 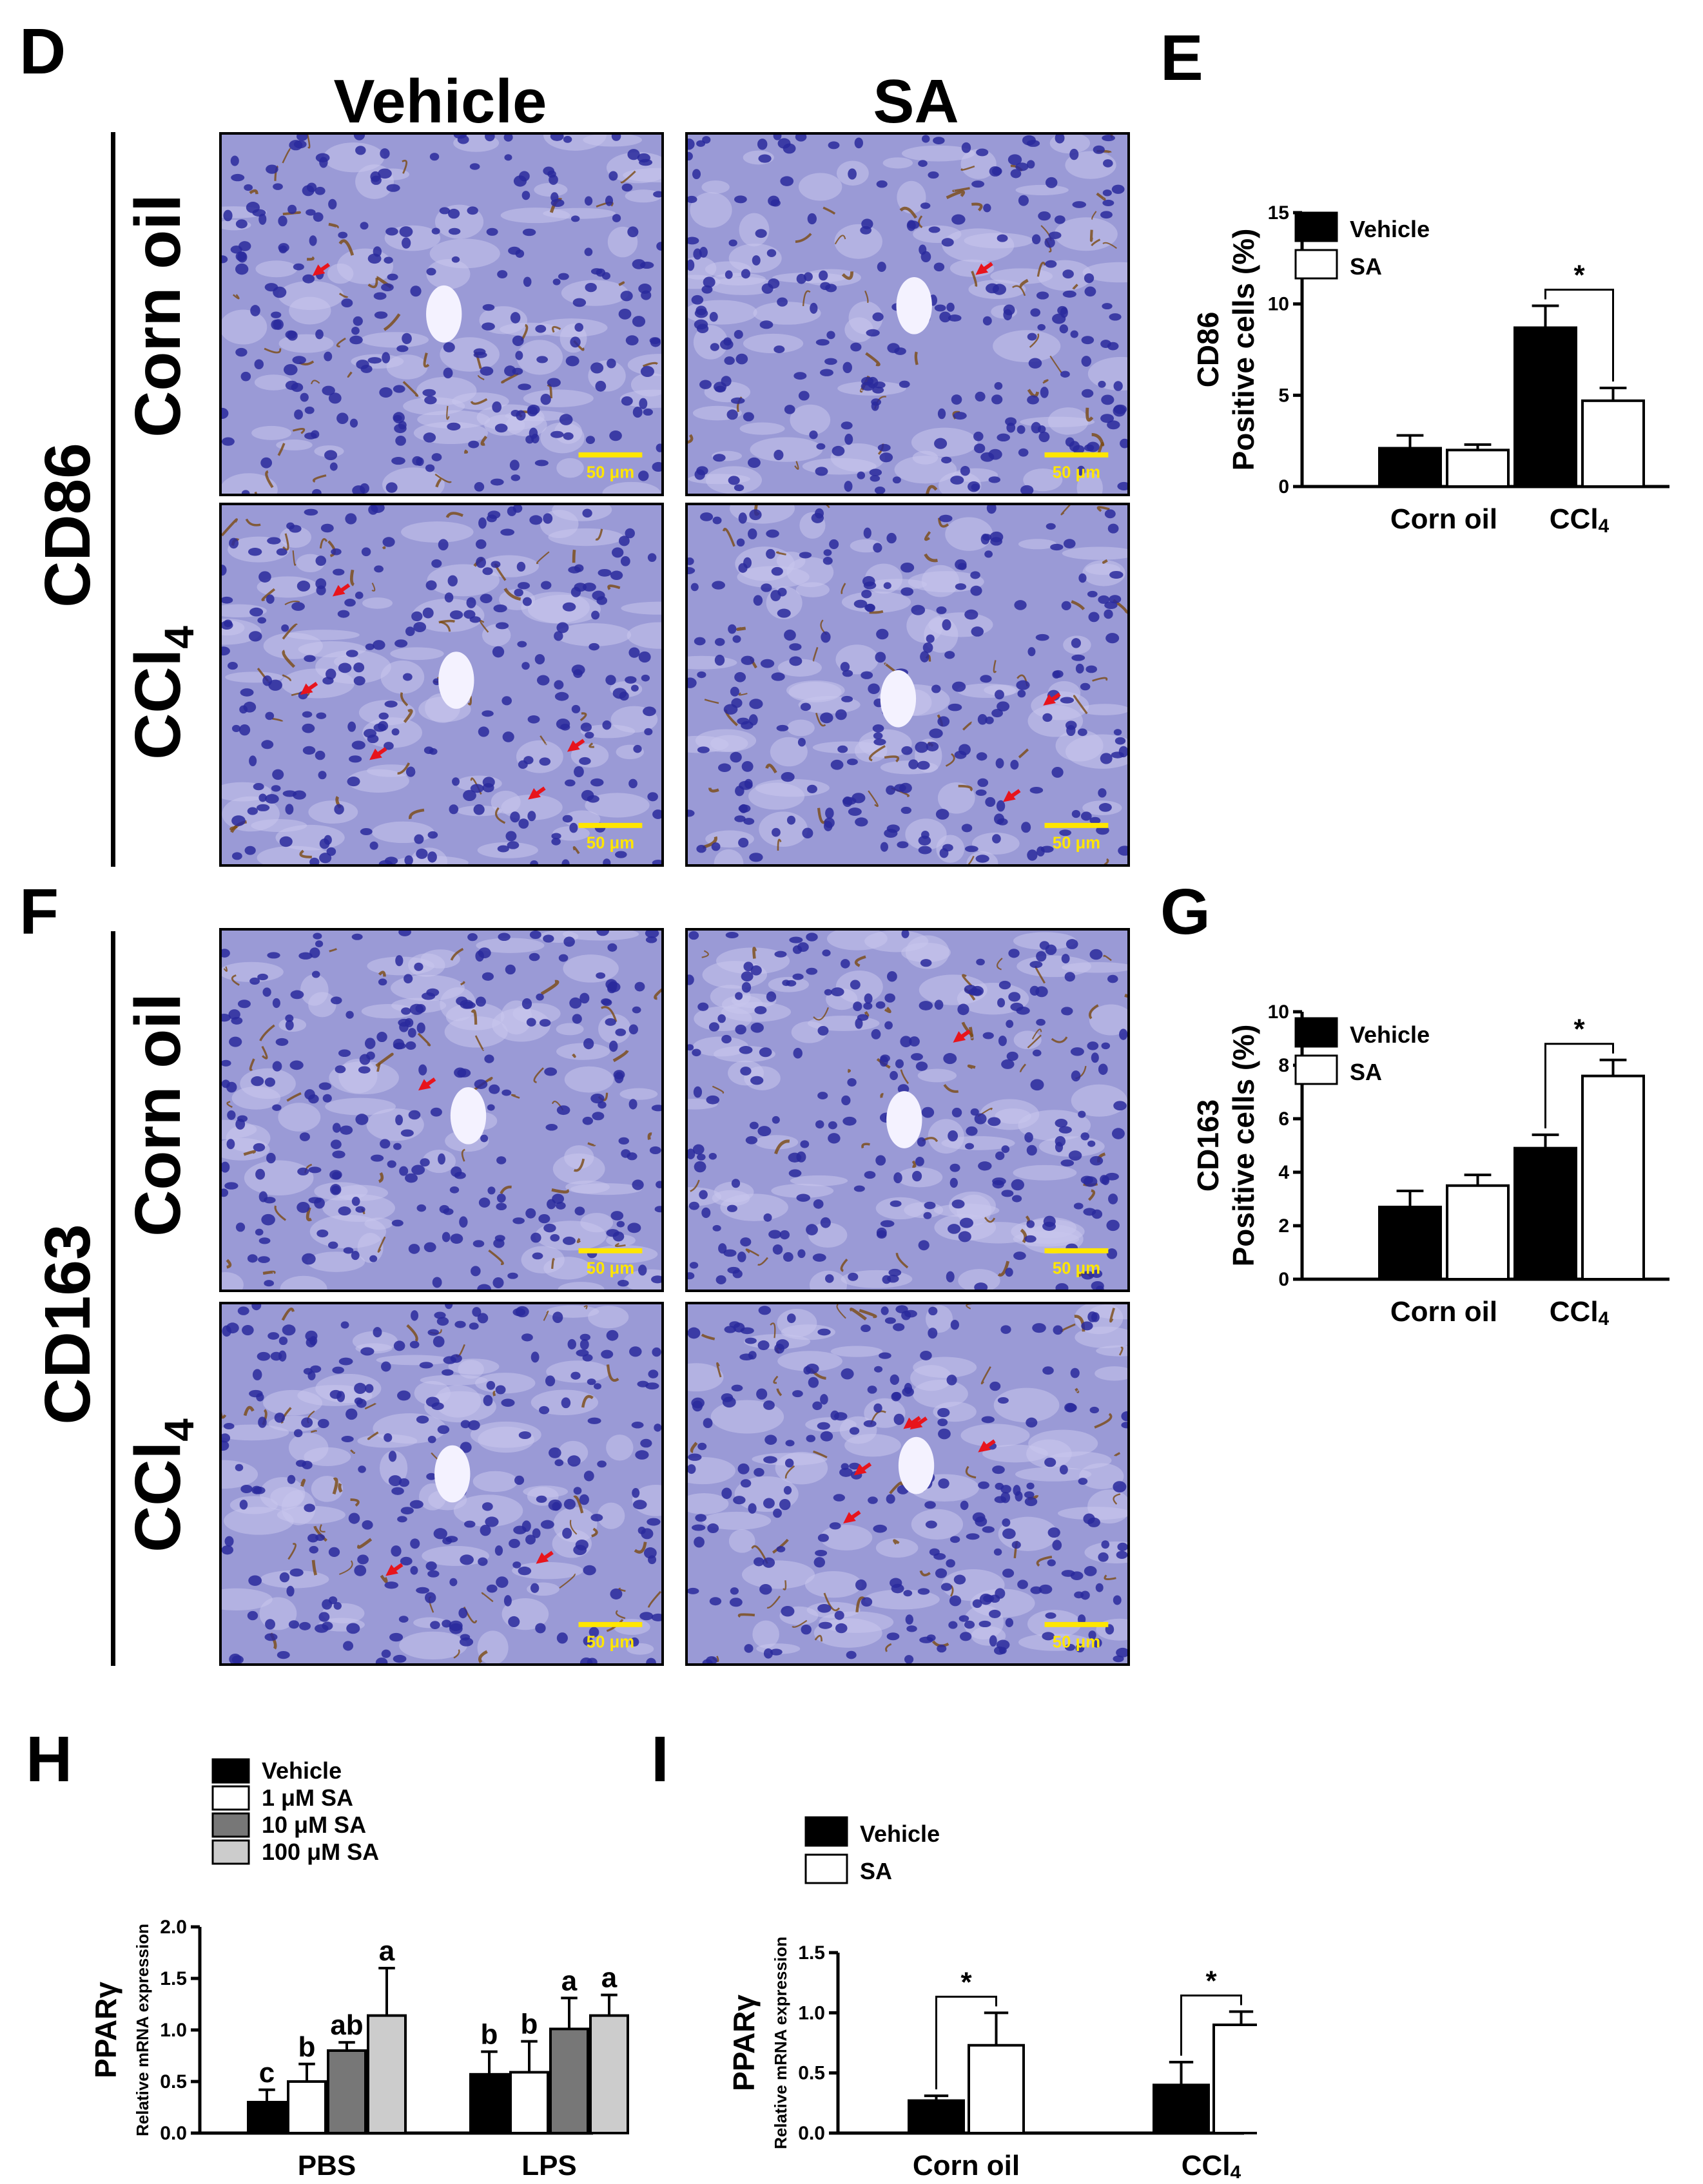 What do you see at coordinates (327, 2164) in the screenshot?
I see `category-label: PBS` at bounding box center [327, 2164].